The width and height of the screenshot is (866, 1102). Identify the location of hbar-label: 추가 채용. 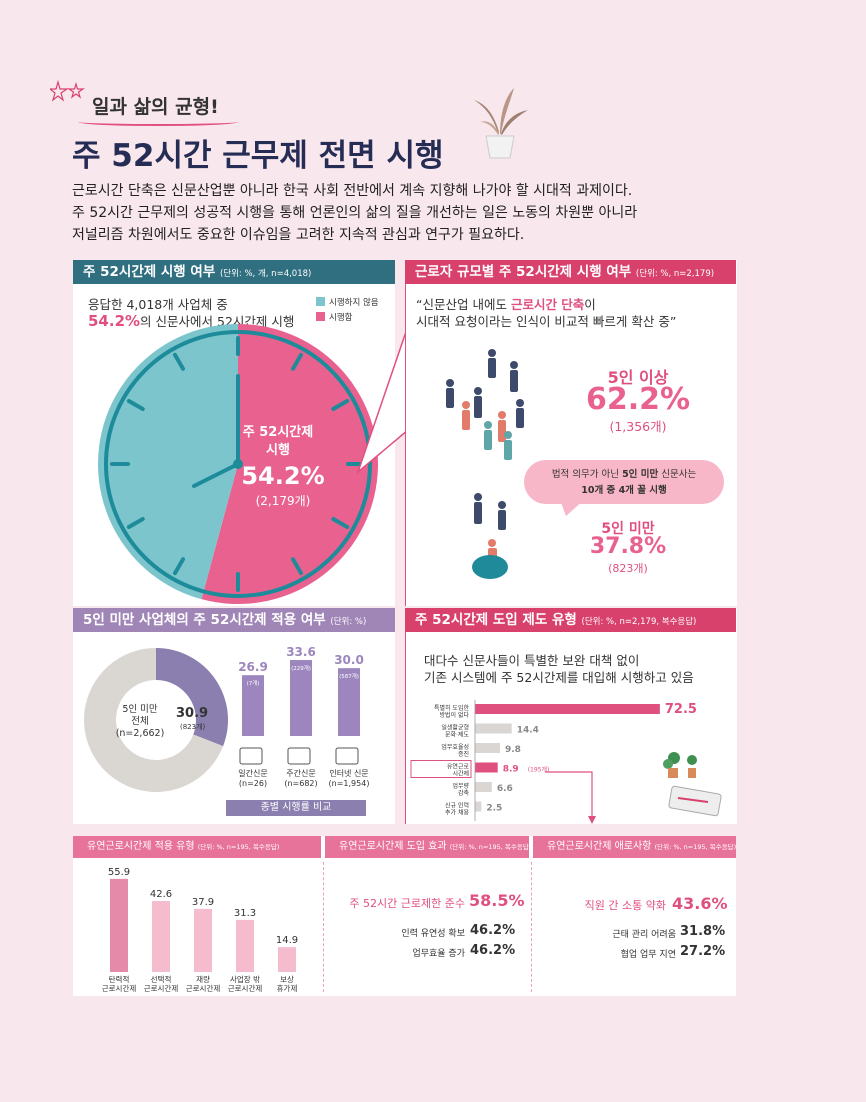
(457, 813).